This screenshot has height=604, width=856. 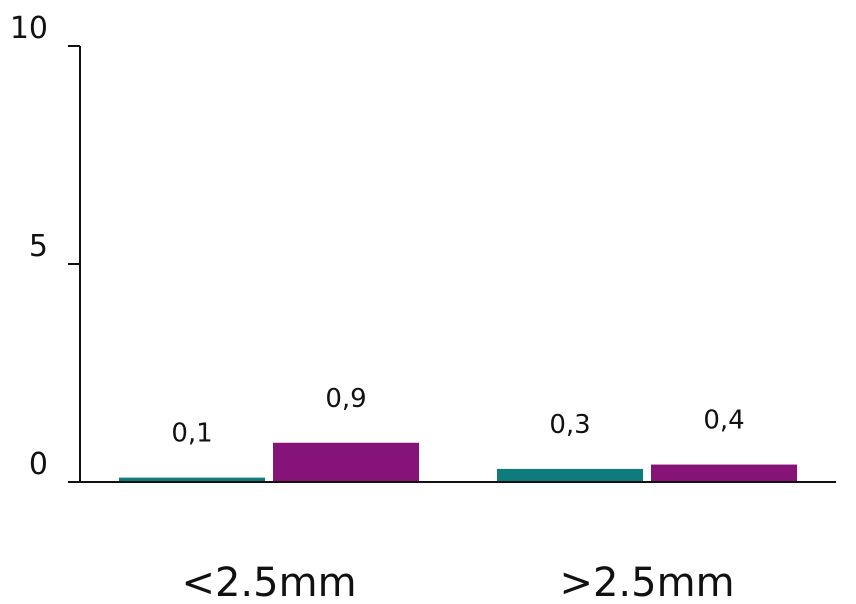 What do you see at coordinates (191, 434) in the screenshot?
I see `data-label: 0,1` at bounding box center [191, 434].